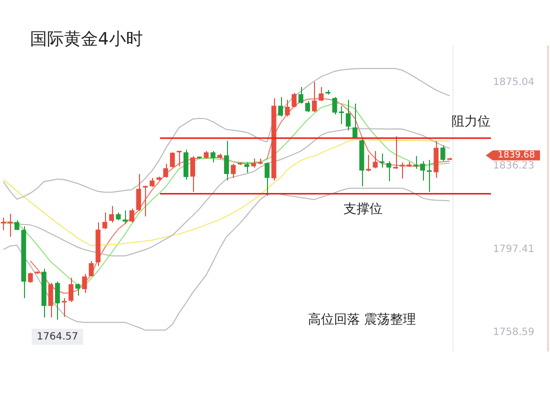 This screenshot has height=397, width=550. What do you see at coordinates (57, 336) in the screenshot?
I see `annotation: 1764.57` at bounding box center [57, 336].